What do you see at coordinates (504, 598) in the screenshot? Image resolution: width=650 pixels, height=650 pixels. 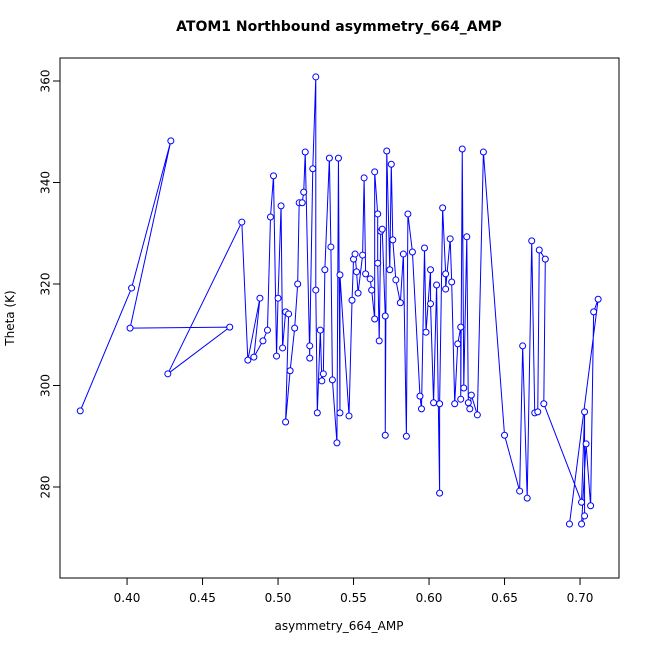 I see `x-tick-label: 0.65` at bounding box center [504, 598].